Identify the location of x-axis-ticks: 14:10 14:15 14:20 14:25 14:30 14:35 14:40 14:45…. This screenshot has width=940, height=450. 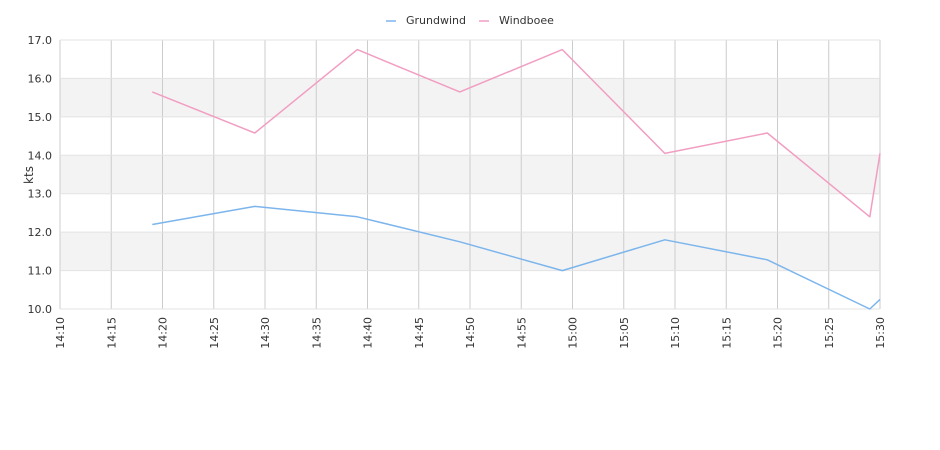
(470, 333).